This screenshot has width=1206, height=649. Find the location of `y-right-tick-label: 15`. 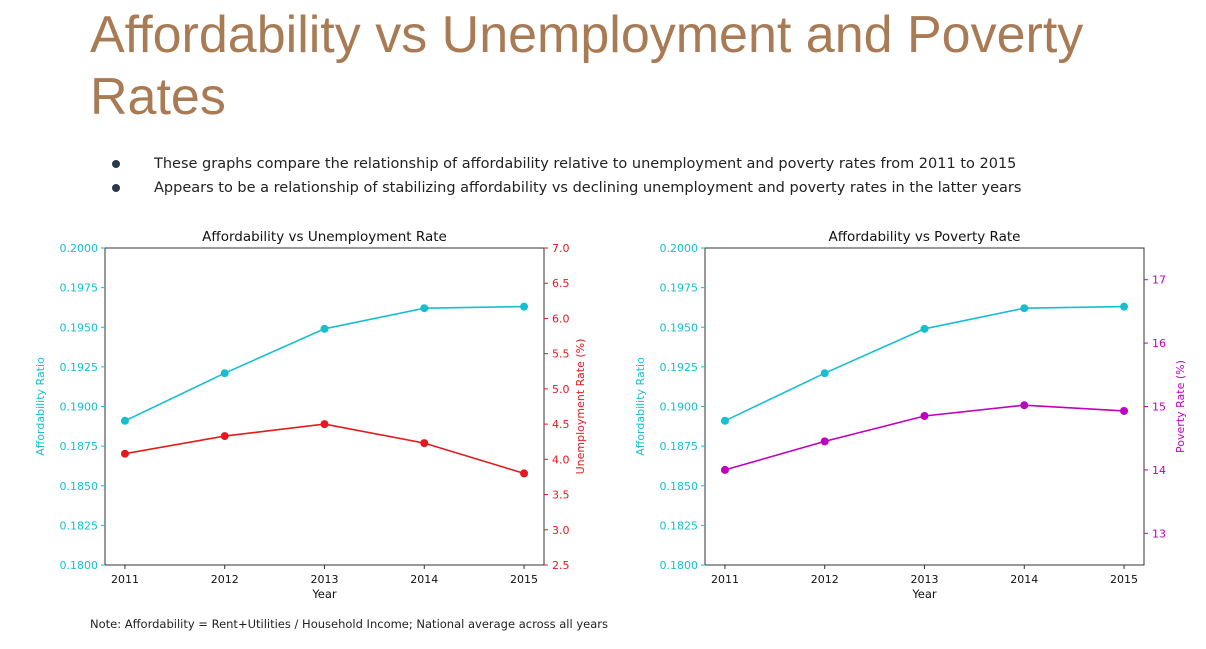

y-right-tick-label: 15 is located at coordinates (1159, 407).